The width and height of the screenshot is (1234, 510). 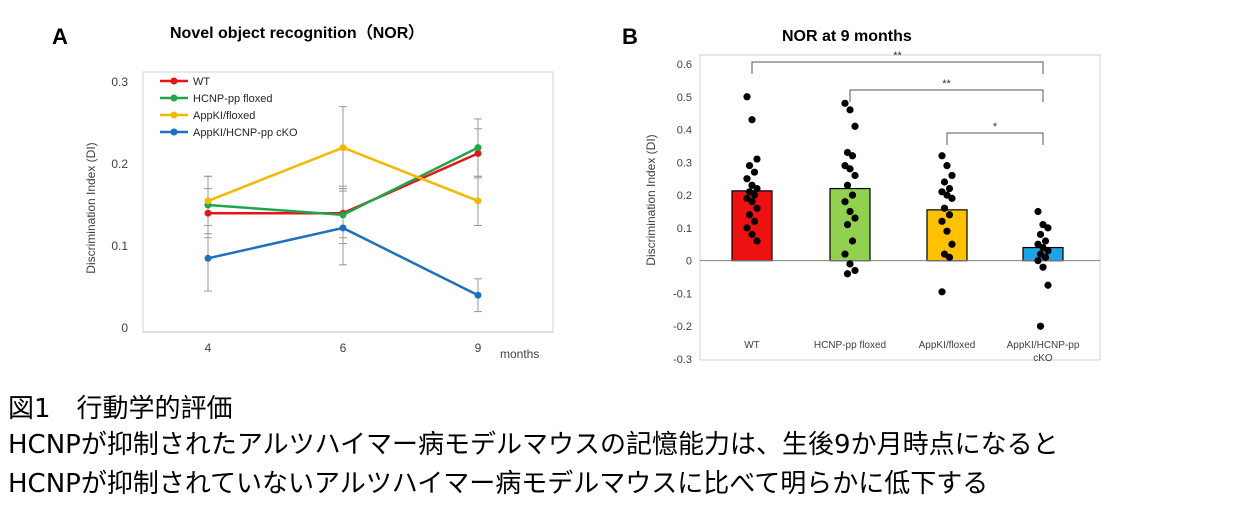 I want to click on panel-b-y-tick-label: -0.2, so click(x=682, y=327).